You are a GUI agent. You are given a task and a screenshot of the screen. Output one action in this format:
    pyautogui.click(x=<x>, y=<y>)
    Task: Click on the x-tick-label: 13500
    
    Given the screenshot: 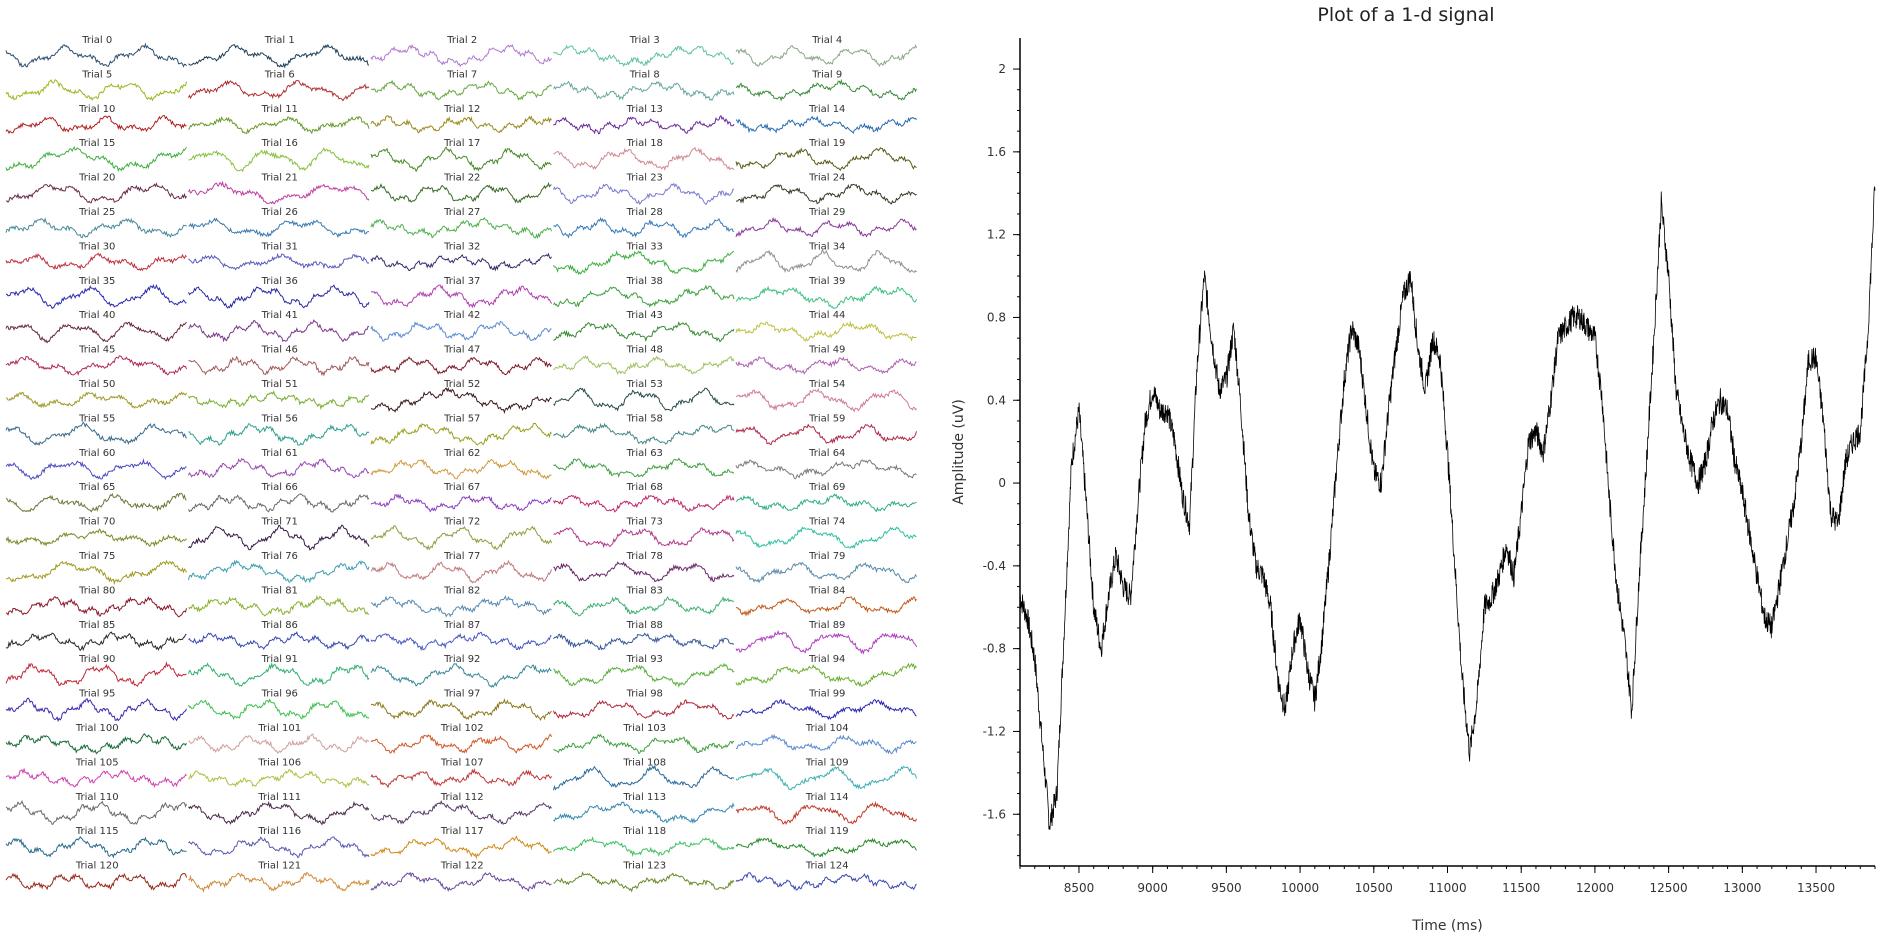 What is the action you would take?
    pyautogui.click(x=1816, y=888)
    